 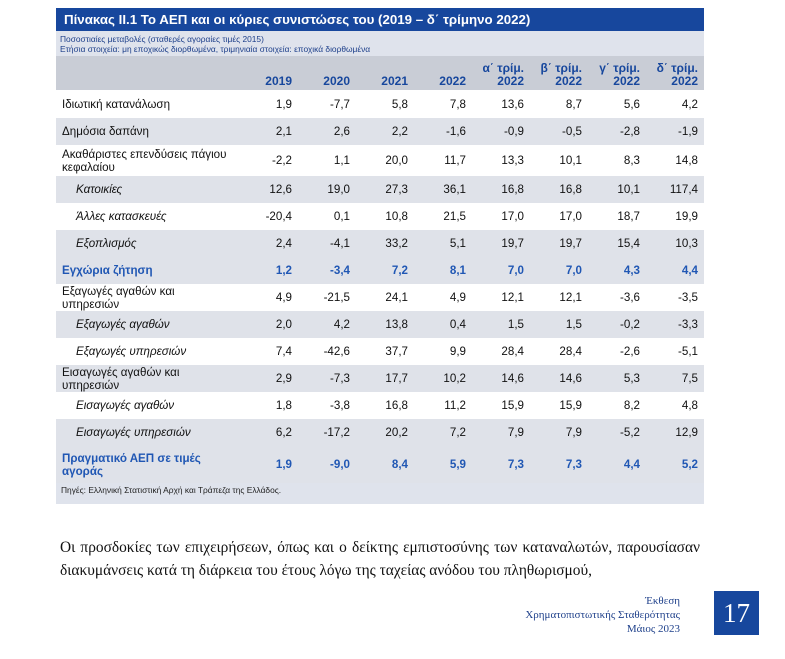 What do you see at coordinates (559, 131) in the screenshot?
I see `value-cell: -0,5` at bounding box center [559, 131].